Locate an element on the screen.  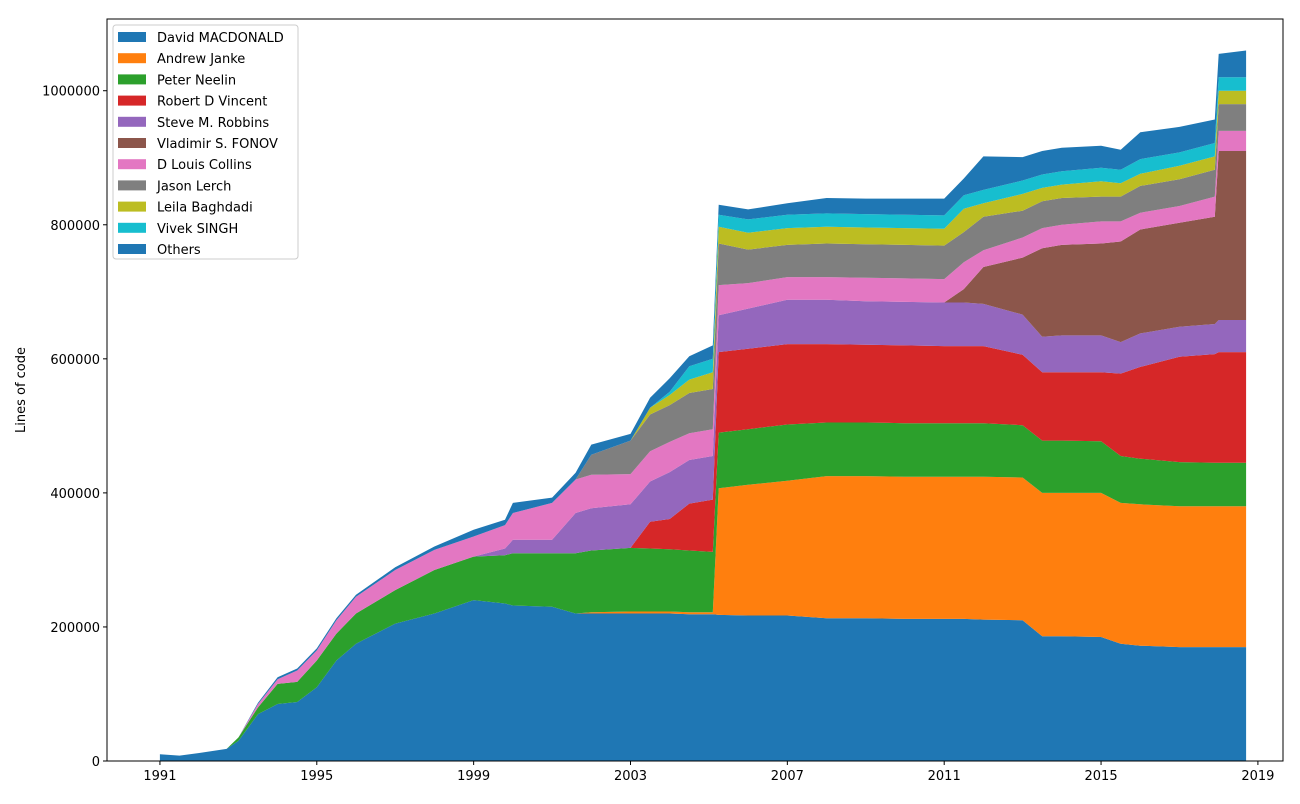
legend-entry: David MACDONALD is located at coordinates (201, 38).